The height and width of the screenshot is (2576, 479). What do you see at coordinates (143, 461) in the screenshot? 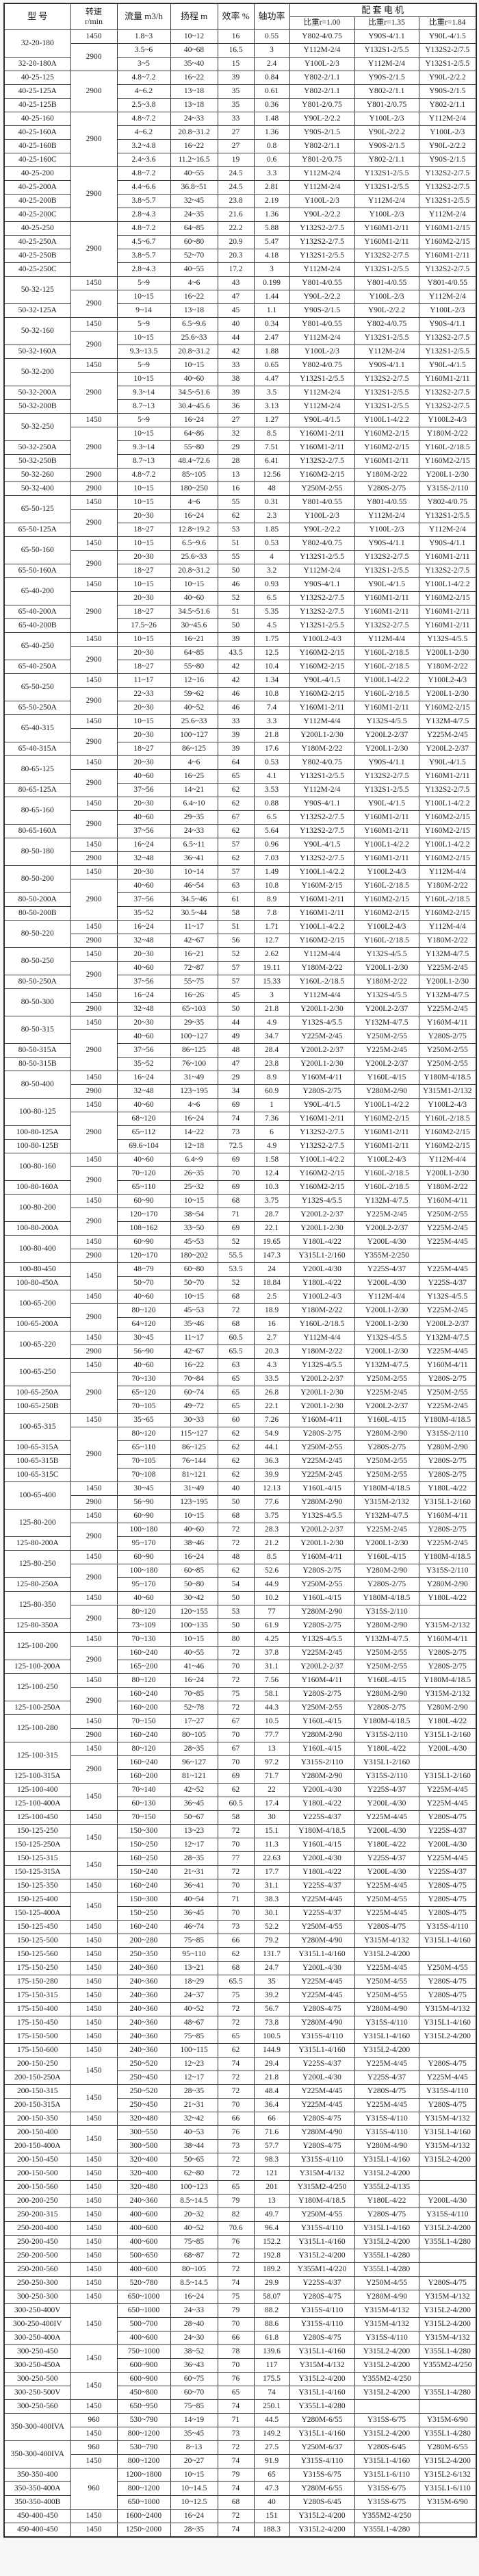
I see `flow-cell: 8.7~13` at bounding box center [143, 461].